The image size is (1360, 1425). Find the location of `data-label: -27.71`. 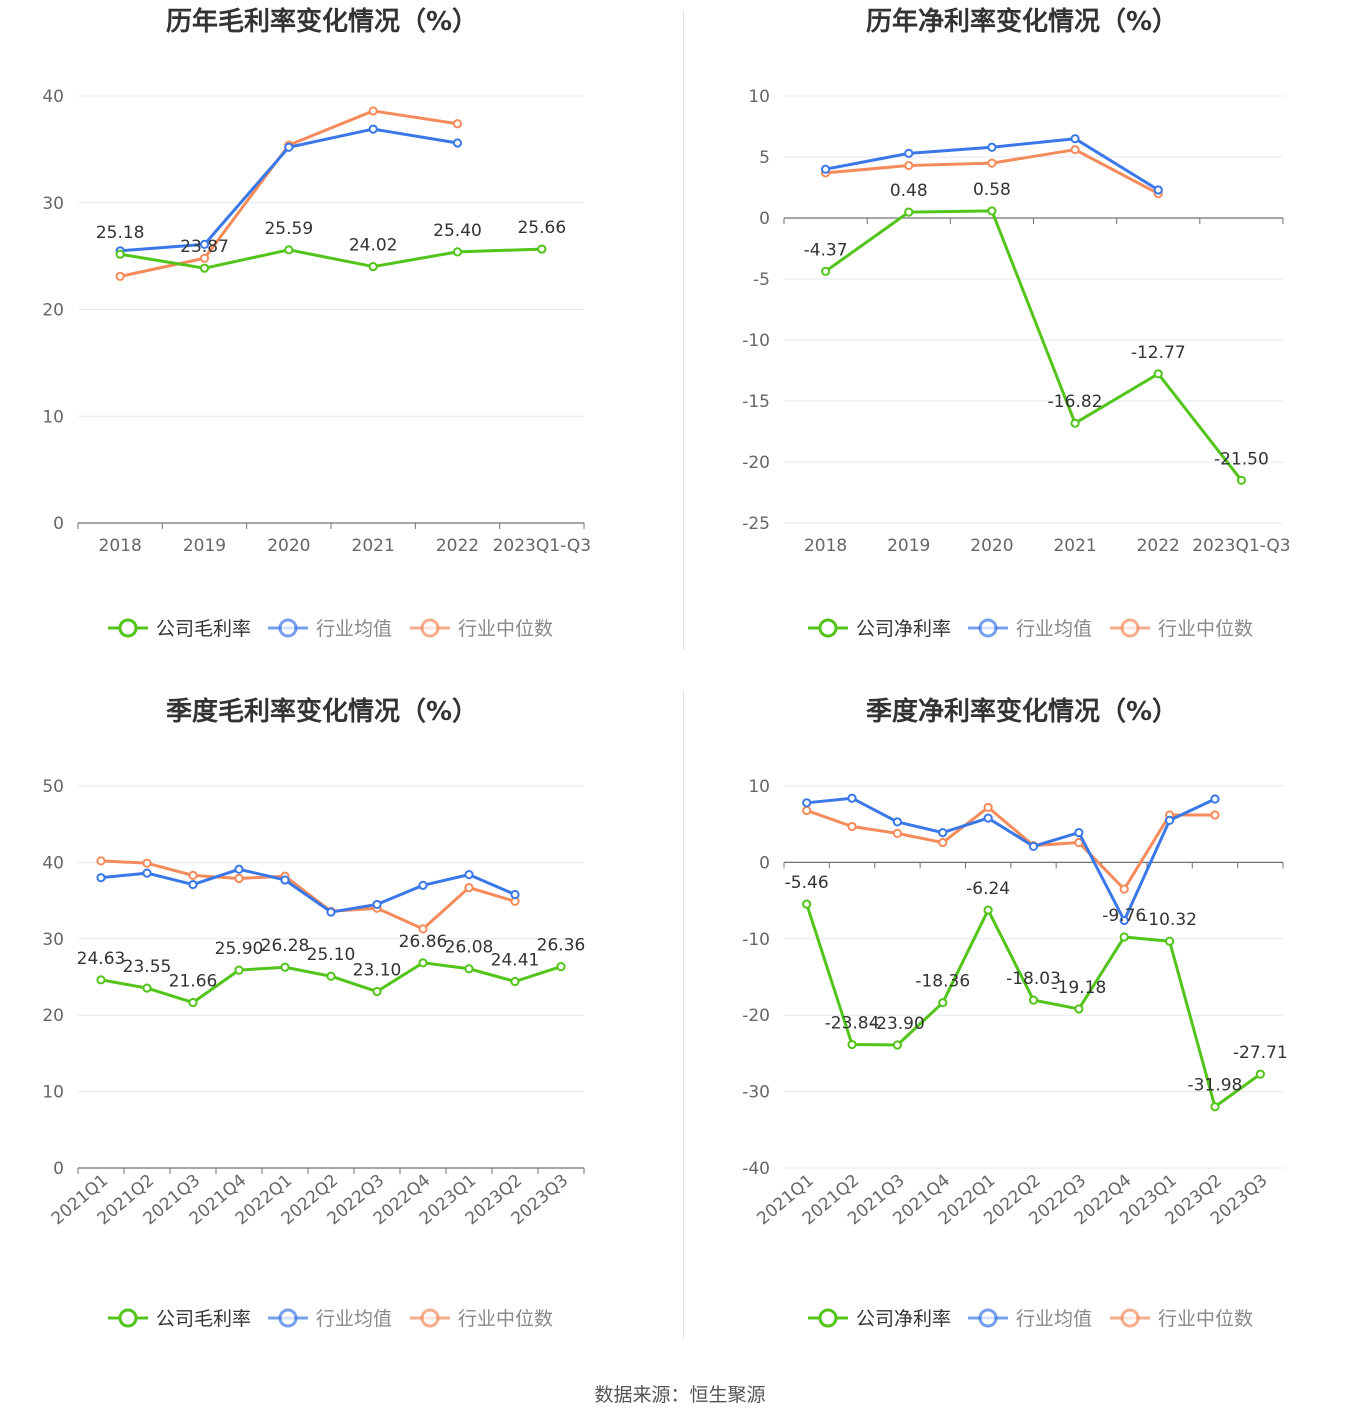

data-label: -27.71 is located at coordinates (1260, 1053).